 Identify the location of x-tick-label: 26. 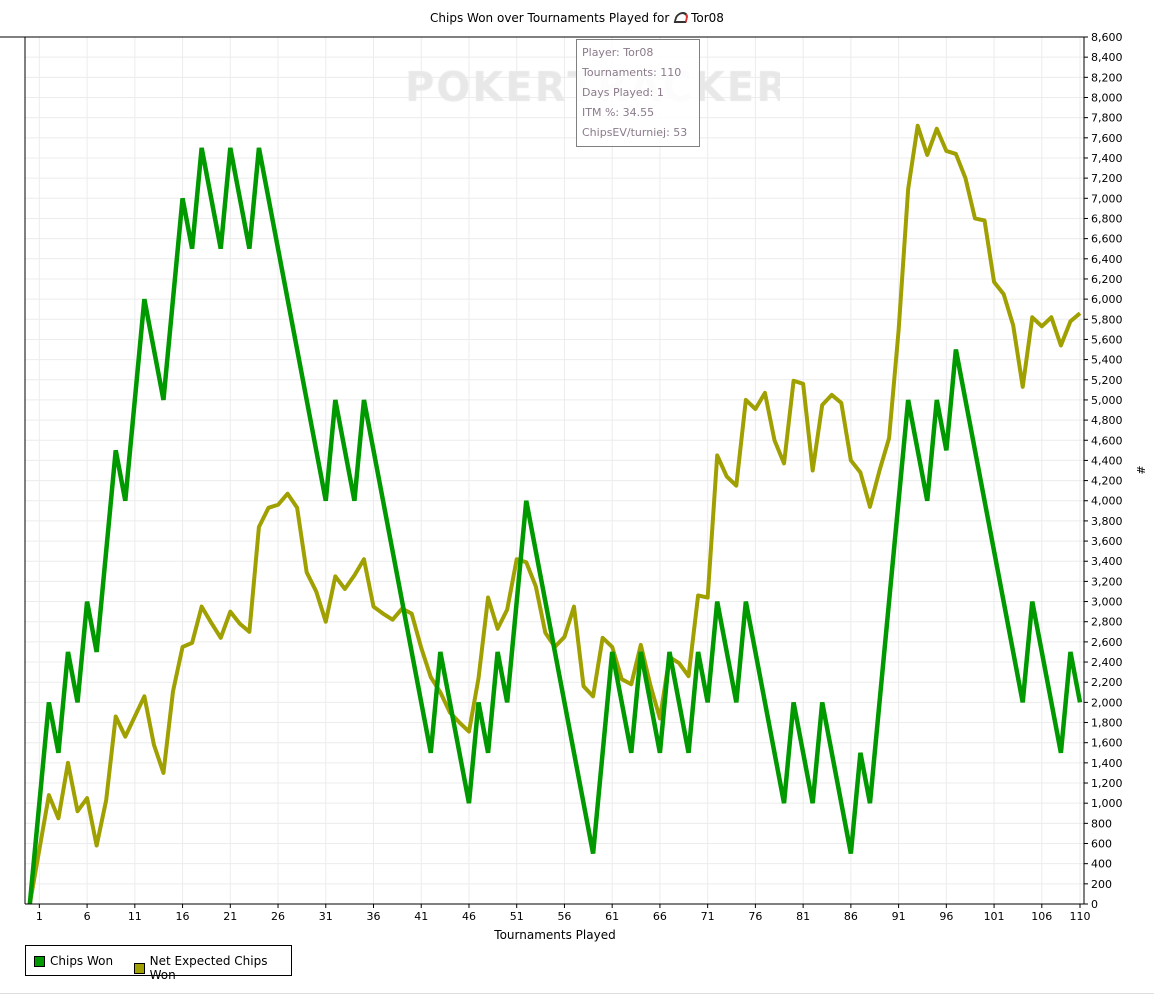
(278, 916).